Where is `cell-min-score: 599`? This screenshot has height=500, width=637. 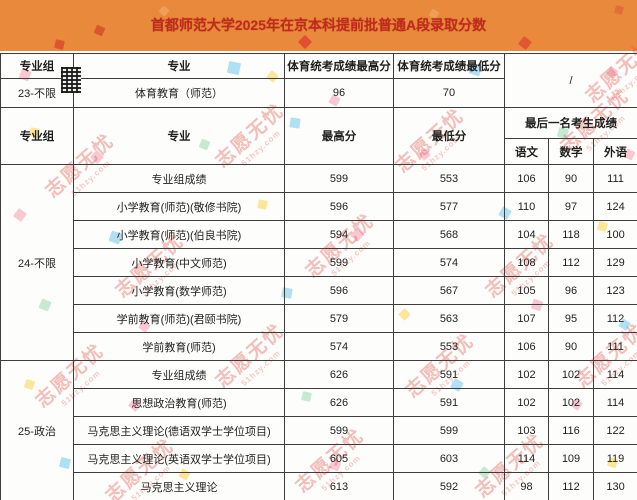
cell-min-score: 599 is located at coordinates (449, 430).